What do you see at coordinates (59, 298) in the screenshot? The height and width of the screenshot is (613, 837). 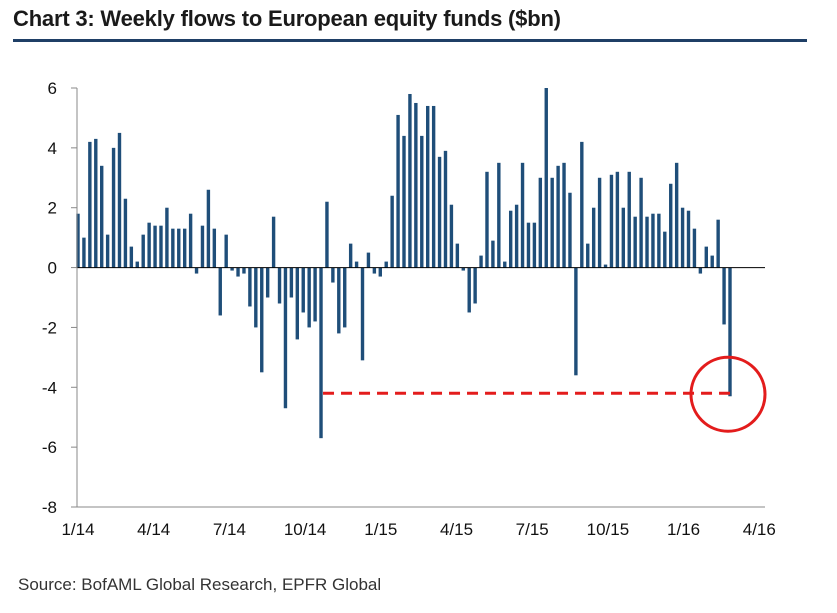 I see `y-axis: 6 4 2 0 -2 -4 -6 -8` at bounding box center [59, 298].